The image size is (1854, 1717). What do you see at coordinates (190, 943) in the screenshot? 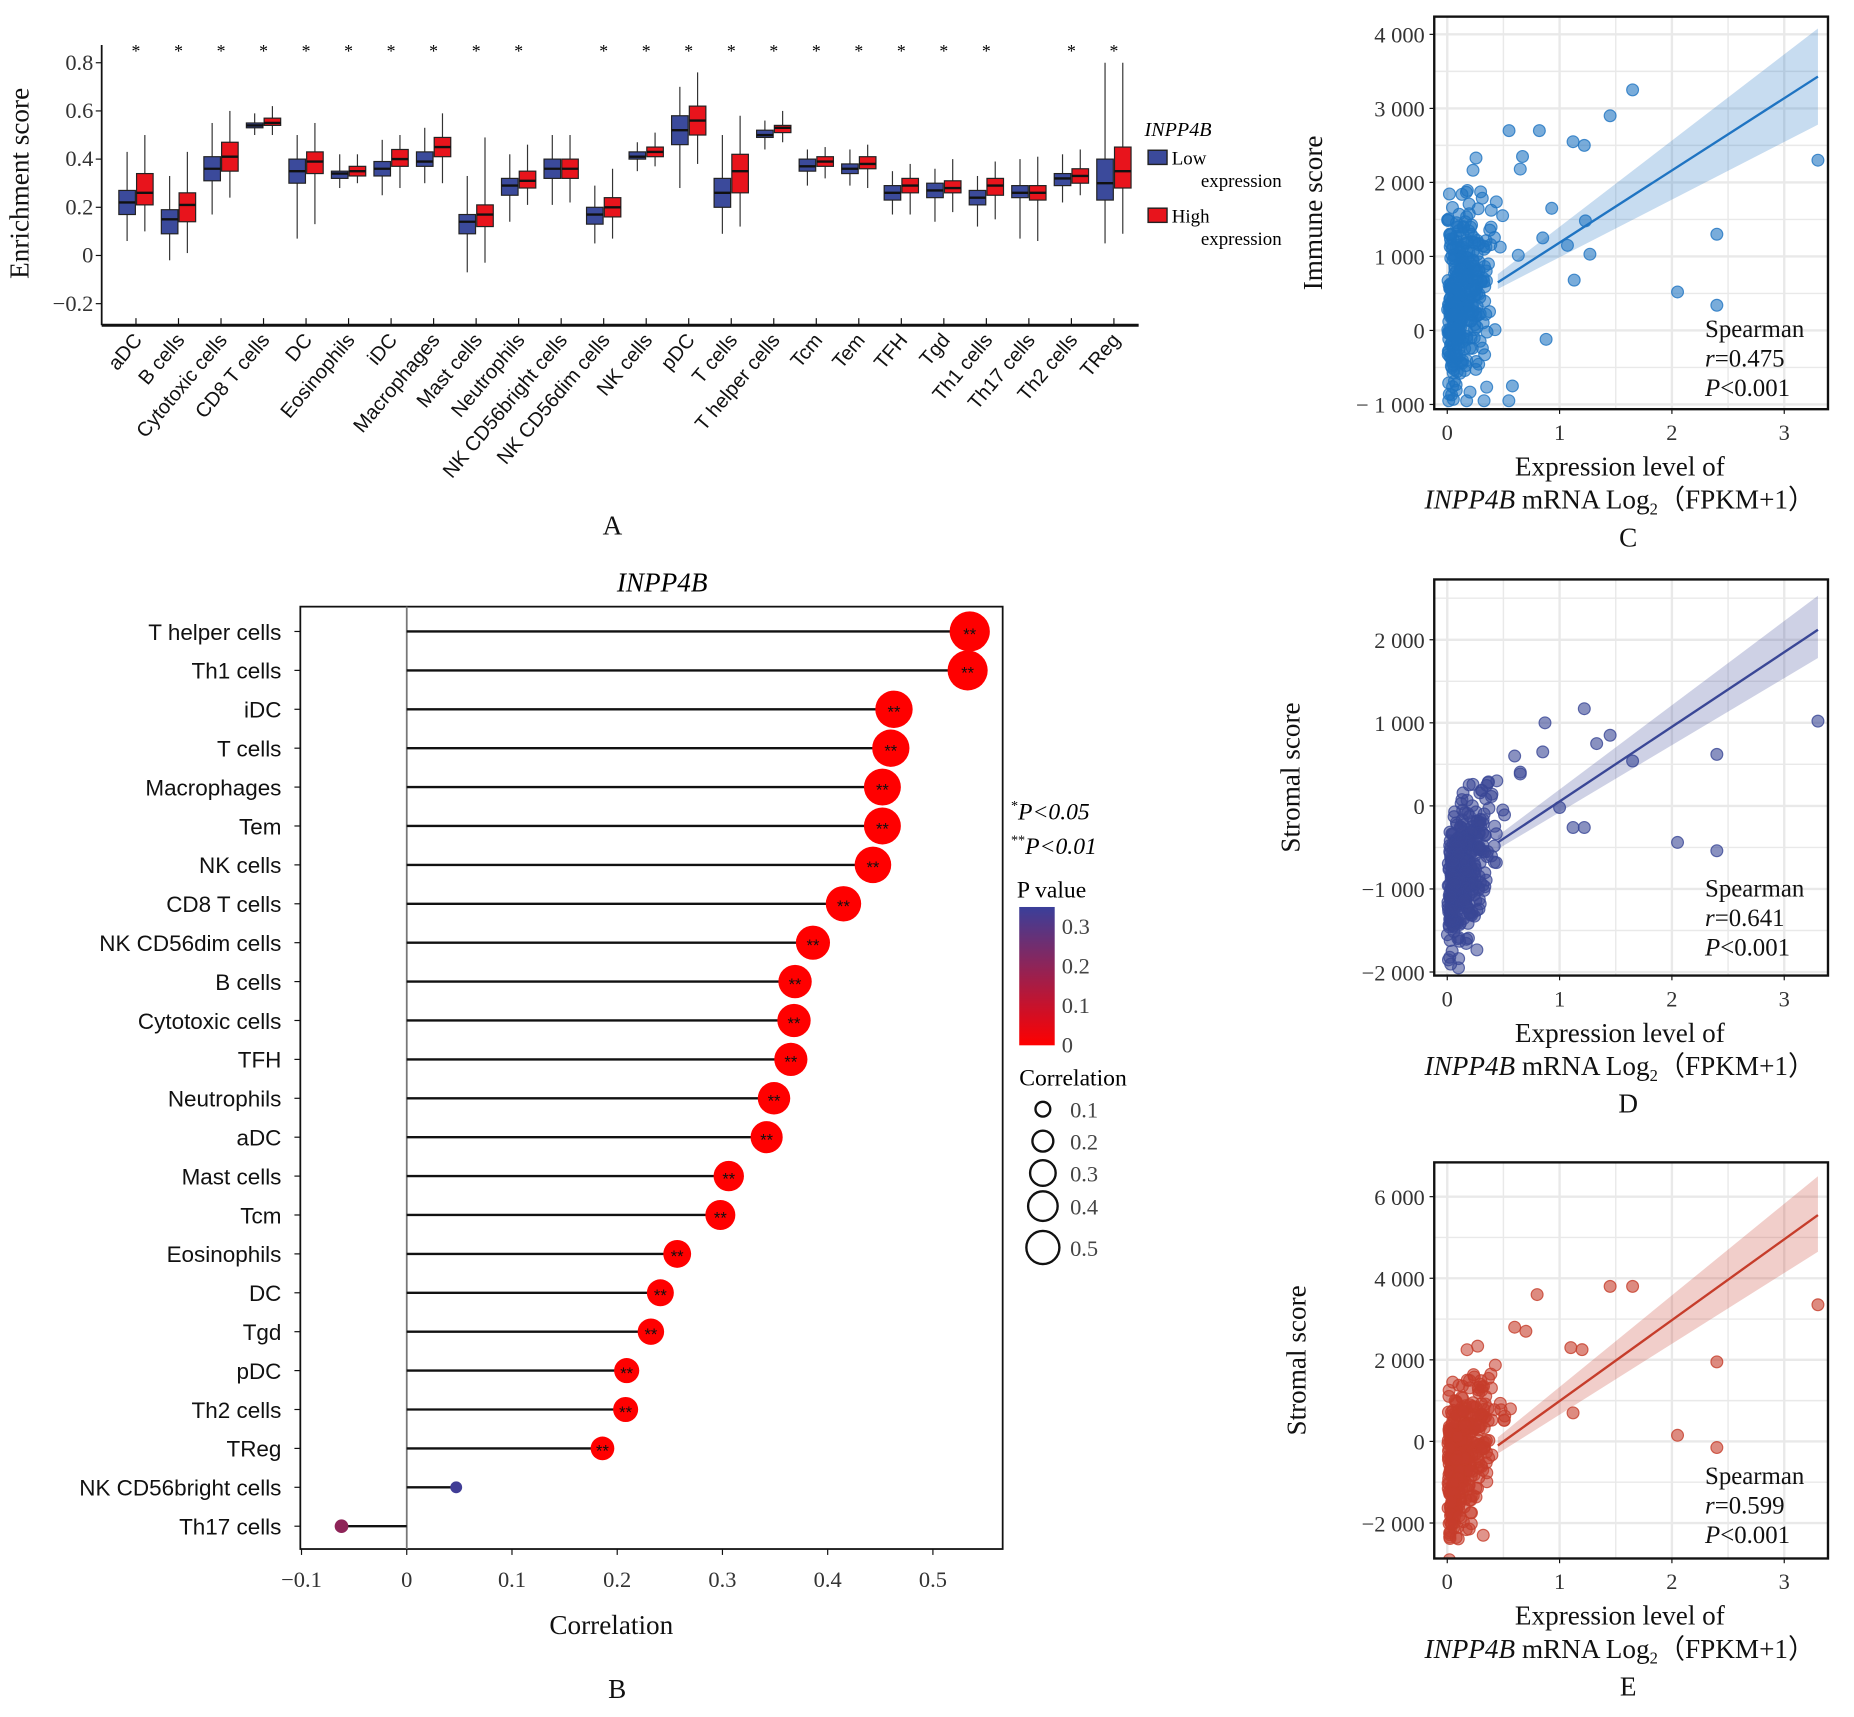
I see `row-label: NK CD56dim cells` at bounding box center [190, 943].